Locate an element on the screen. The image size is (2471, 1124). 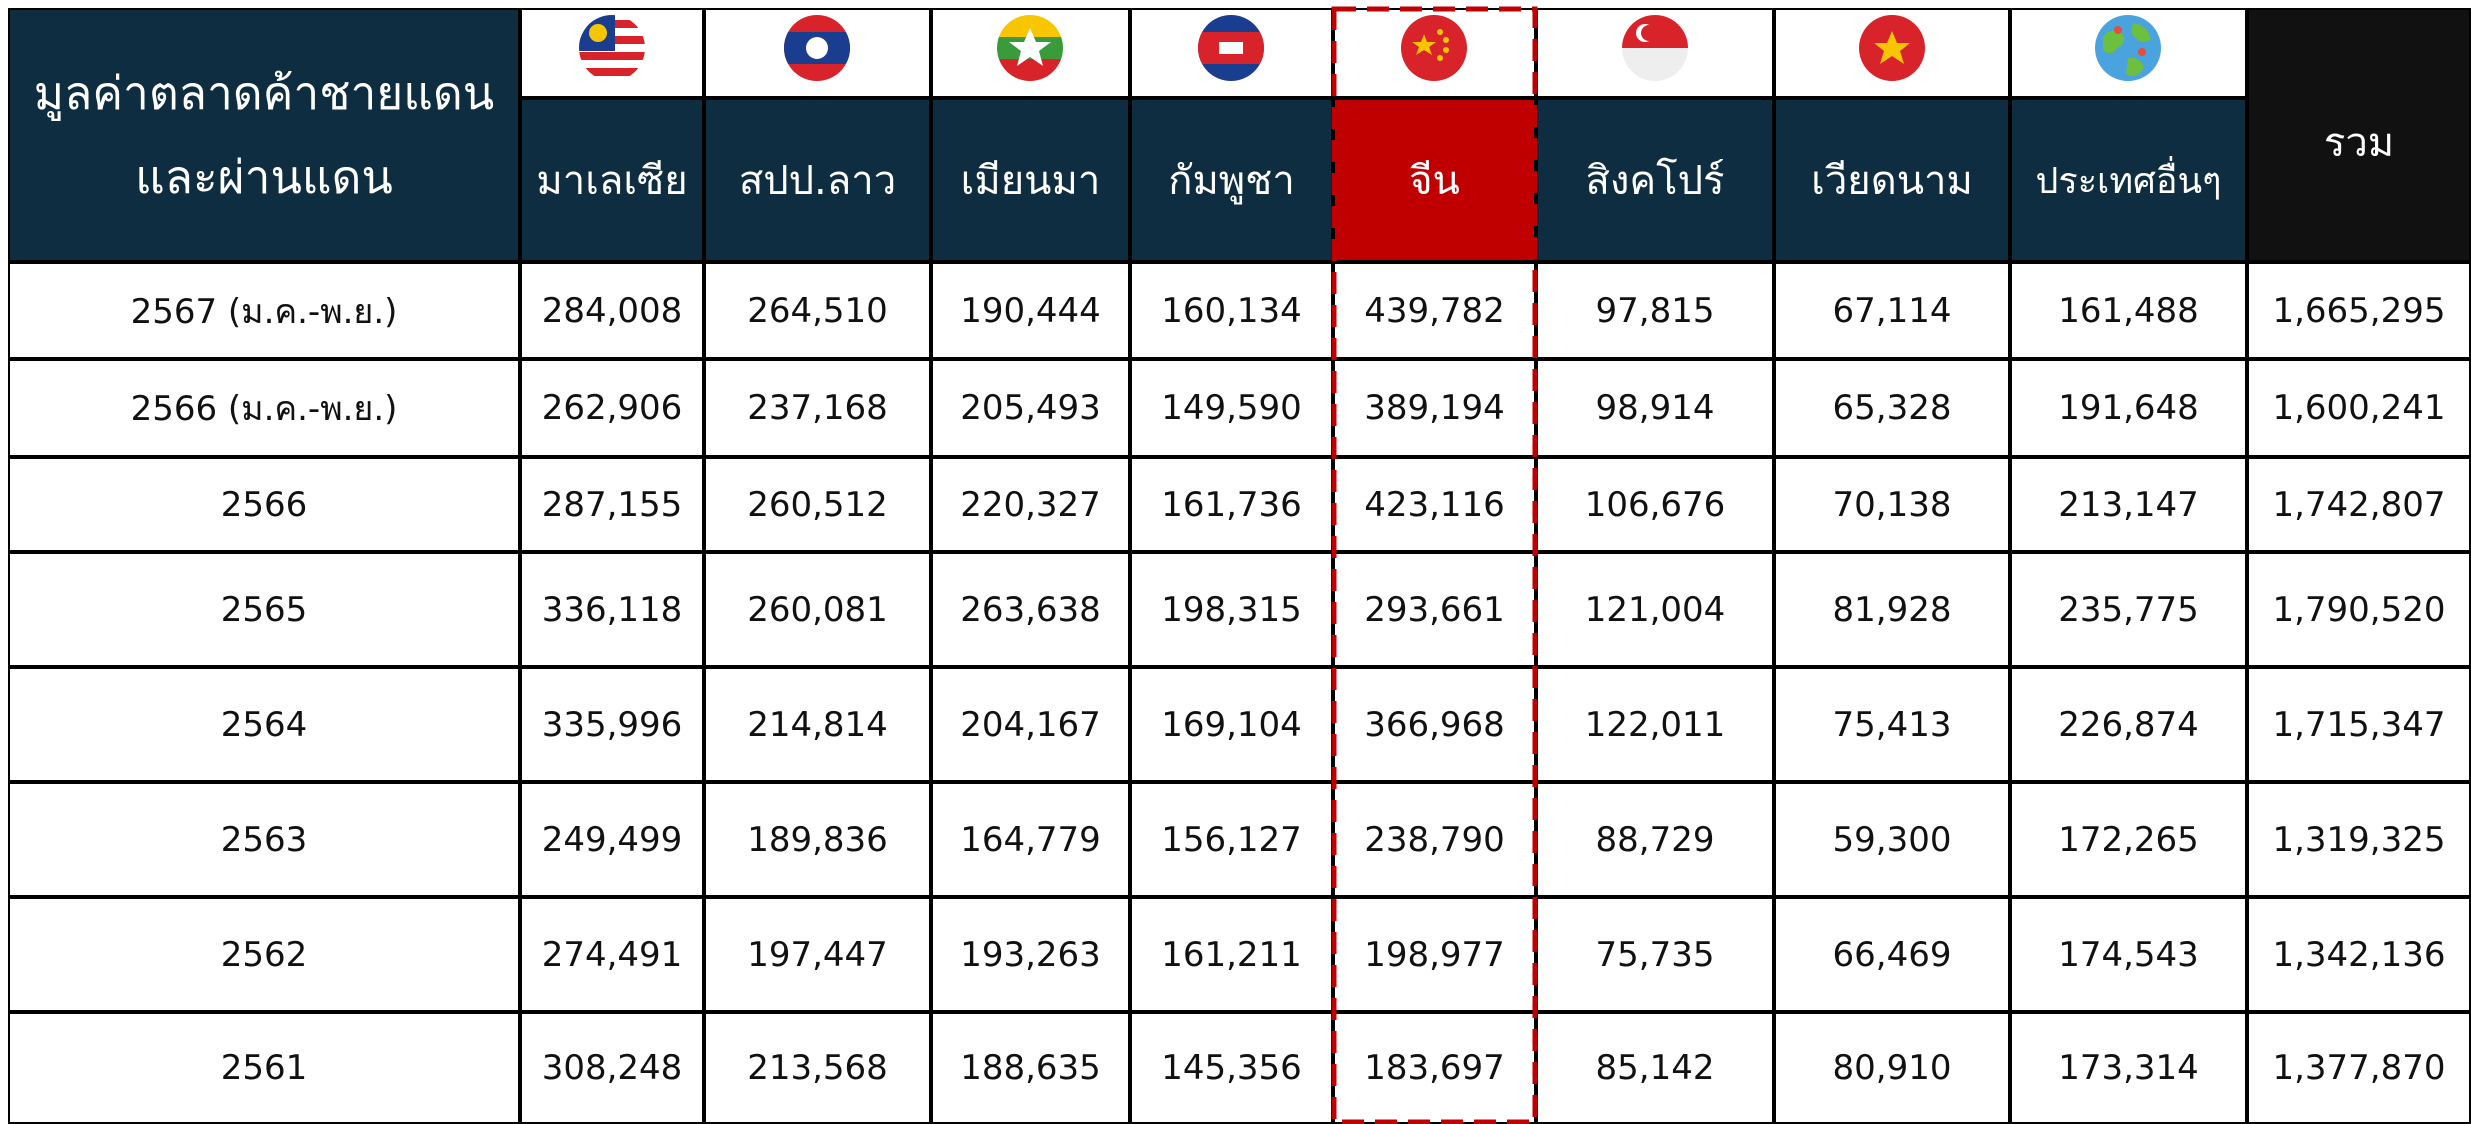
cell-text: เวียดนาม is located at coordinates (1892, 181).